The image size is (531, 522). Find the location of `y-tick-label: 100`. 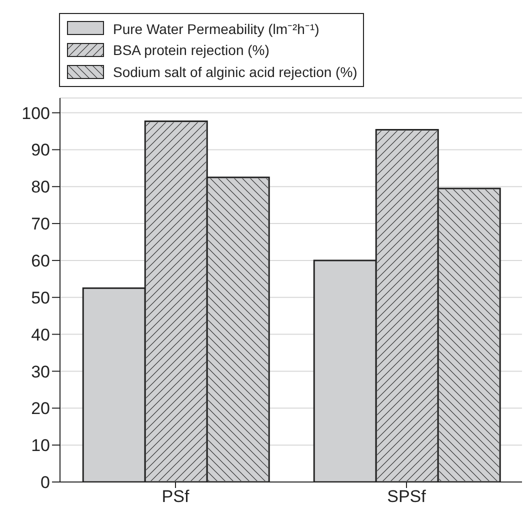

y-tick-label: 100 is located at coordinates (36, 113).